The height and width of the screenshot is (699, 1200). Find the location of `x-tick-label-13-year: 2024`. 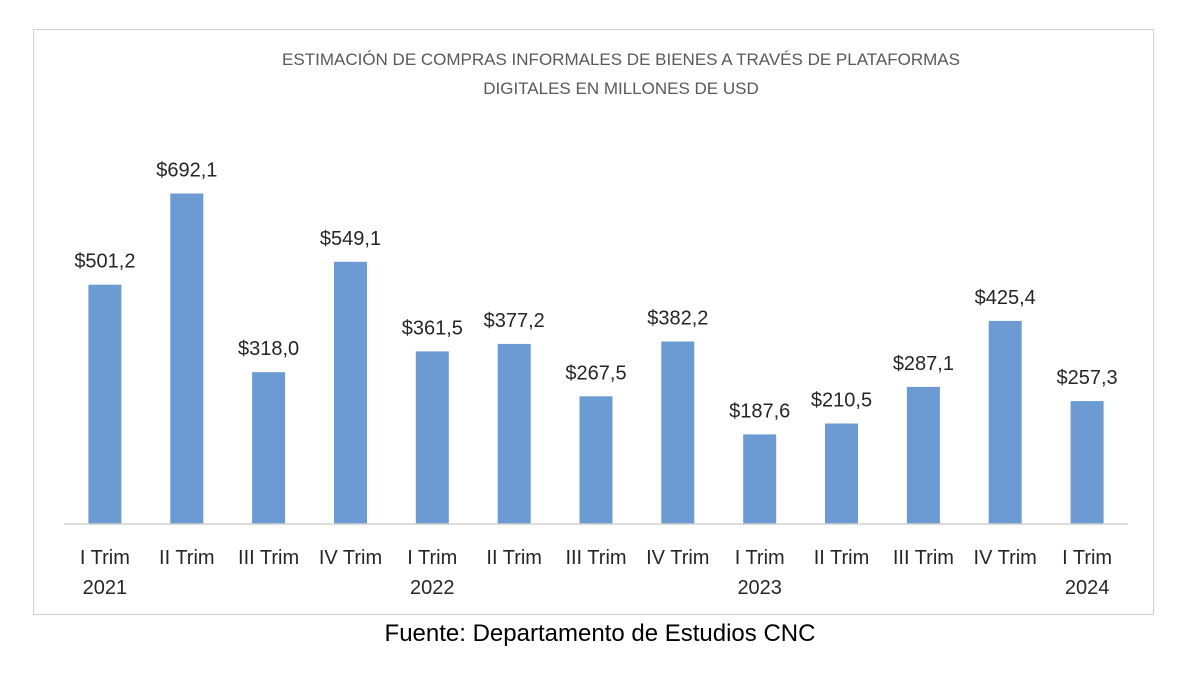

x-tick-label-13-year: 2024 is located at coordinates (1087, 588).